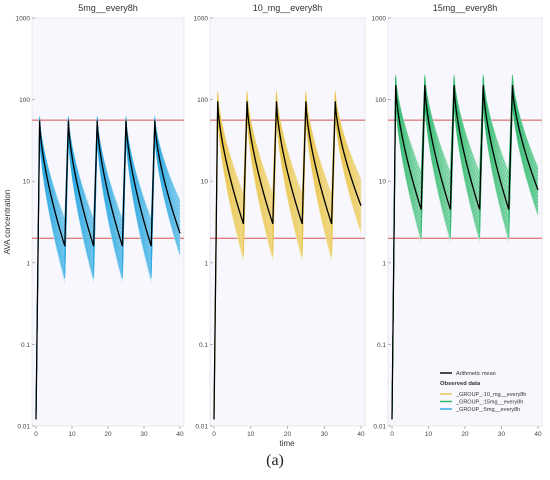 The image size is (550, 480). I want to click on legend-label: _GROUP_:10_mg__every8h, so click(490, 395).